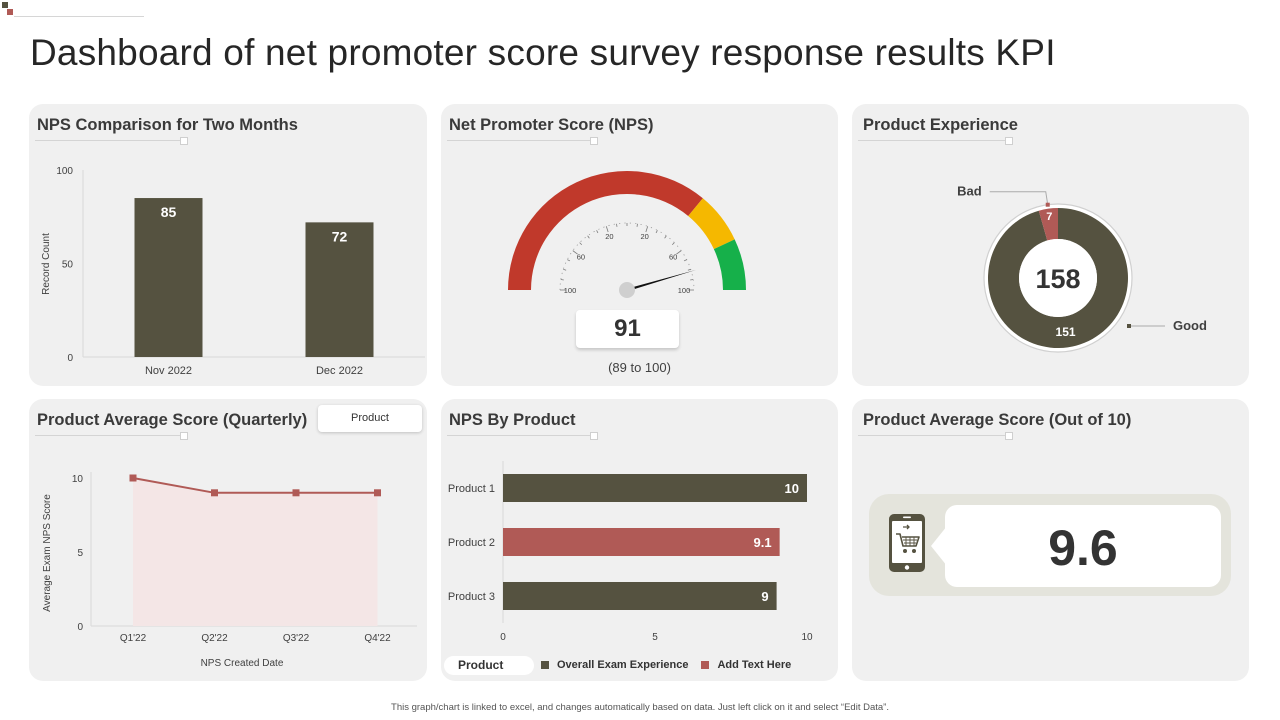 This screenshot has height=720, width=1280. I want to click on score-display: 9.6, so click(1083, 546).